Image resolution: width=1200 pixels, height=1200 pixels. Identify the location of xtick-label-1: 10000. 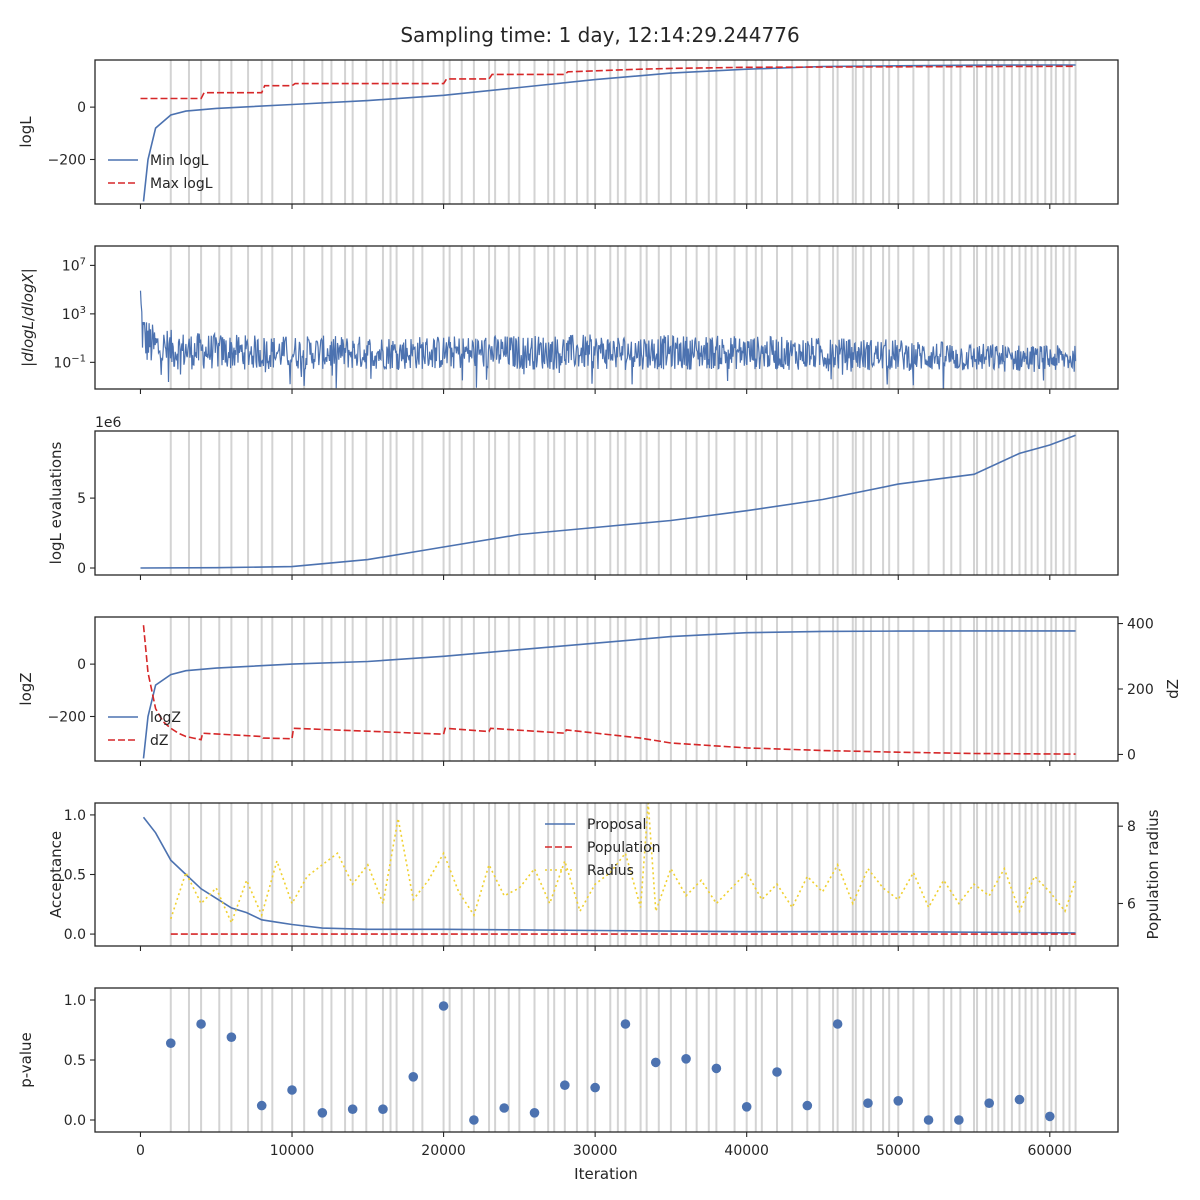
(292, 1151).